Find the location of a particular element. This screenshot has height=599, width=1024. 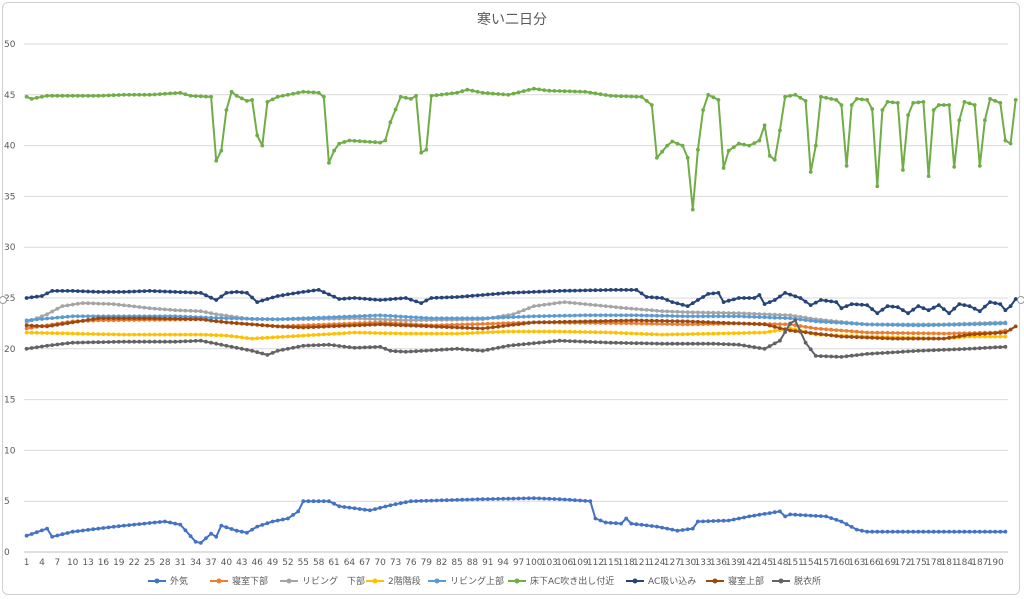

y-tick-label: 15 is located at coordinates (9, 401).